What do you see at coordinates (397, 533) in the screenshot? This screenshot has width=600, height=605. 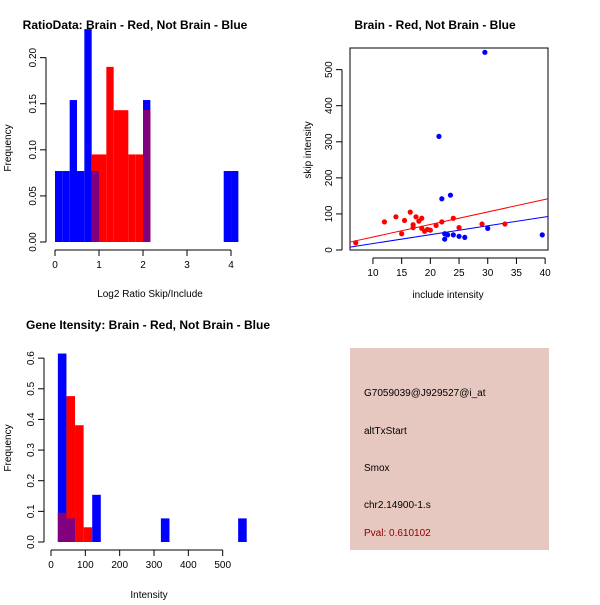 I see `p-value: Pval: 0.610102` at bounding box center [397, 533].